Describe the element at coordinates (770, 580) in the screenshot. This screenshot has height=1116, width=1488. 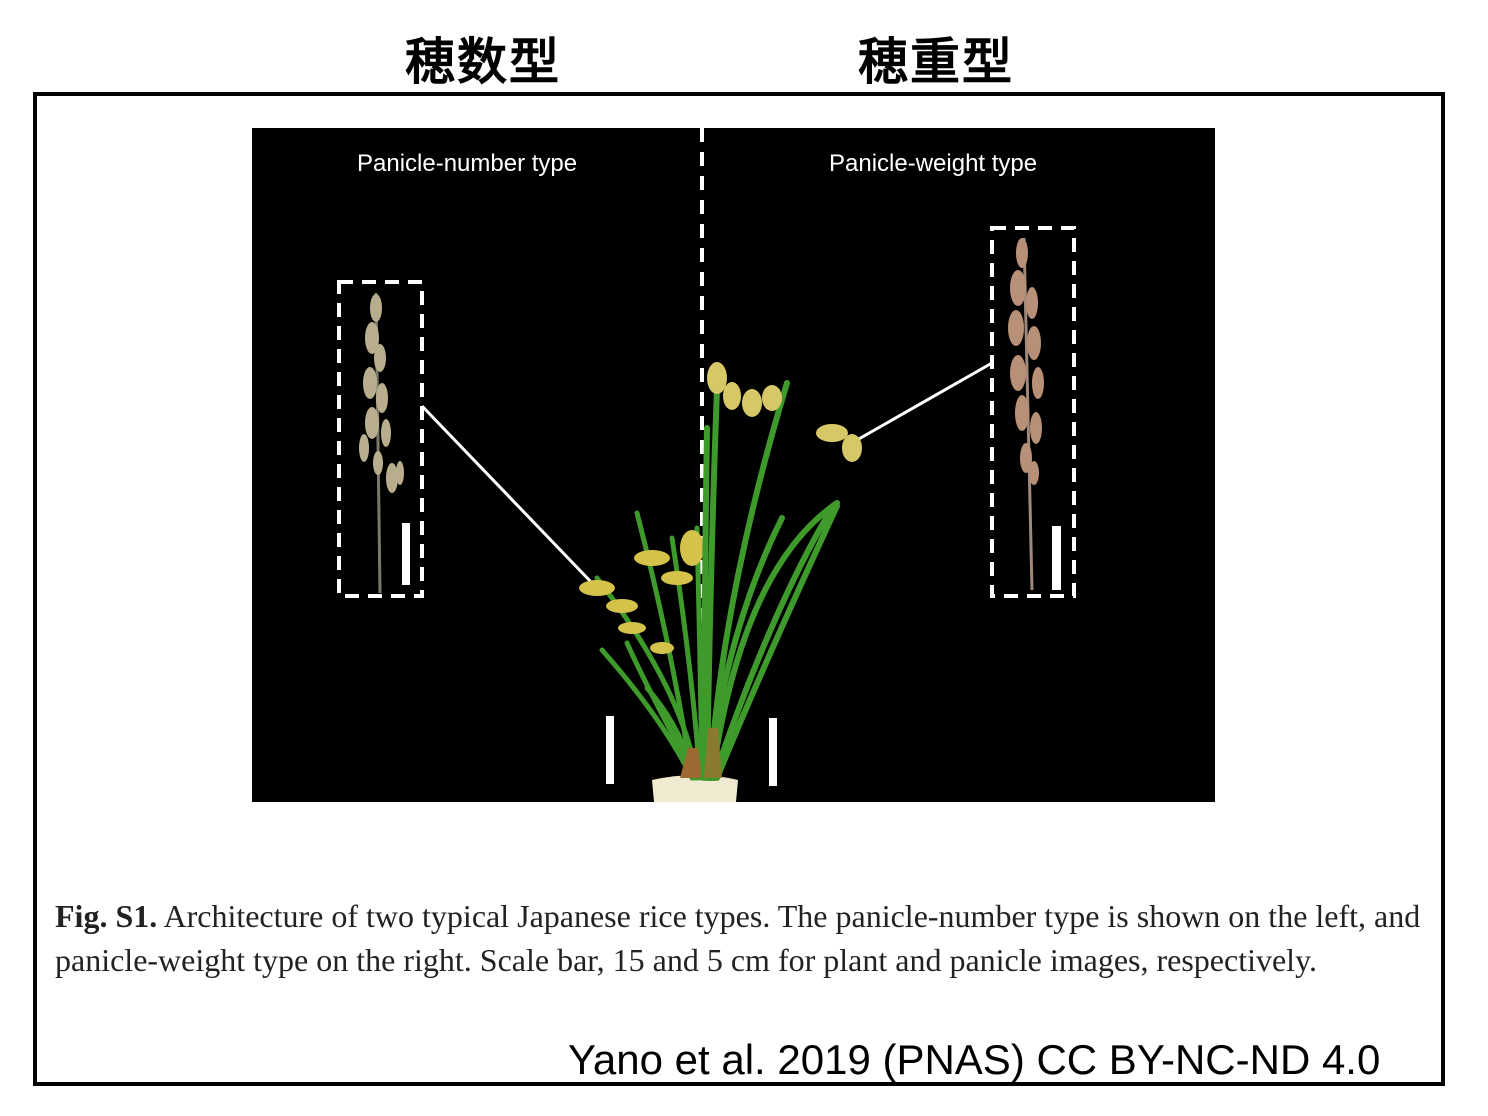
I see `right-plant` at that location.